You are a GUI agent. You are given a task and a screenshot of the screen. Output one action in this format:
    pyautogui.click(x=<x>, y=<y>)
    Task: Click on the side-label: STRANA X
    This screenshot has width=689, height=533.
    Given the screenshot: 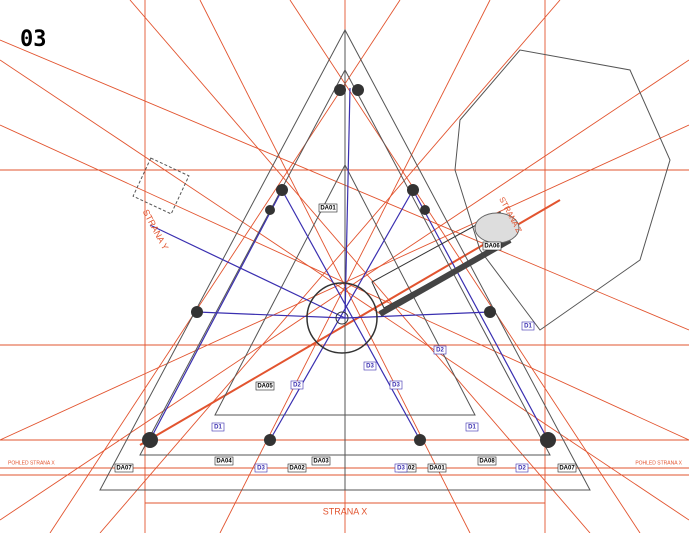 What is the action you would take?
    pyautogui.click(x=345, y=511)
    